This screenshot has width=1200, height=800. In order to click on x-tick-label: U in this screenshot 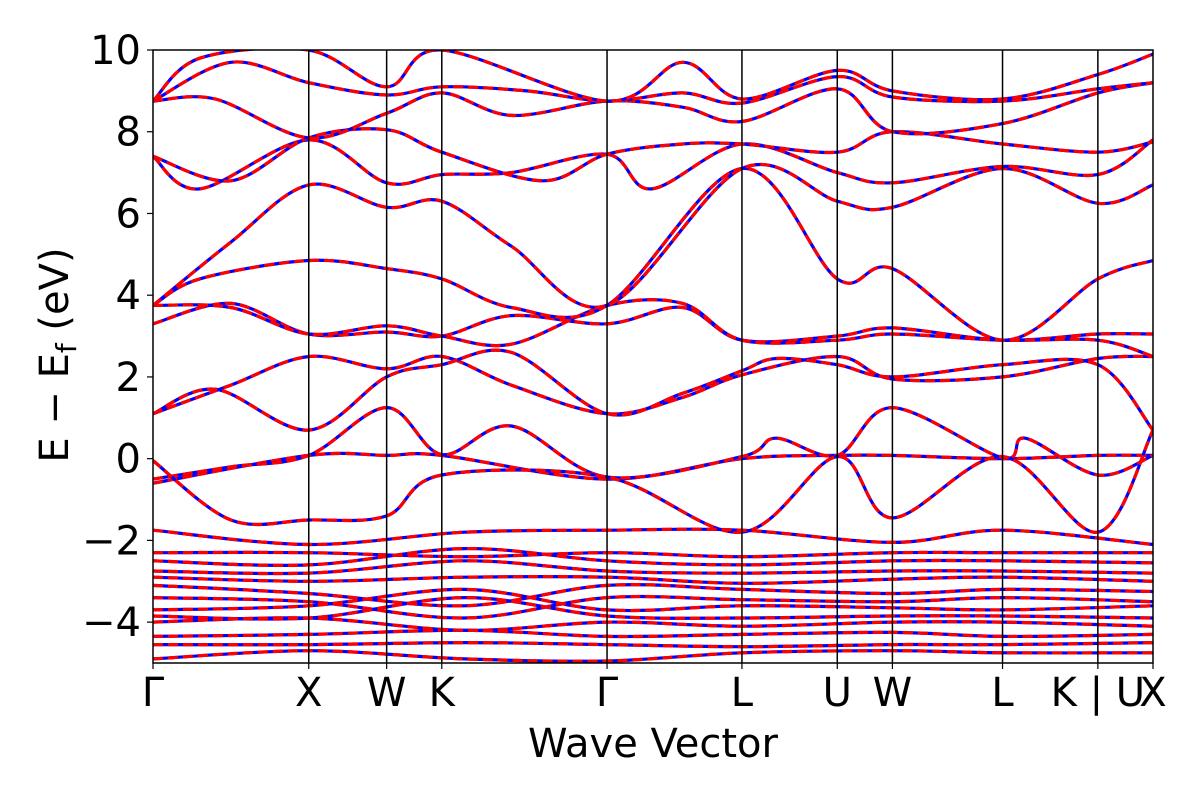, I will do `click(837, 693)`.